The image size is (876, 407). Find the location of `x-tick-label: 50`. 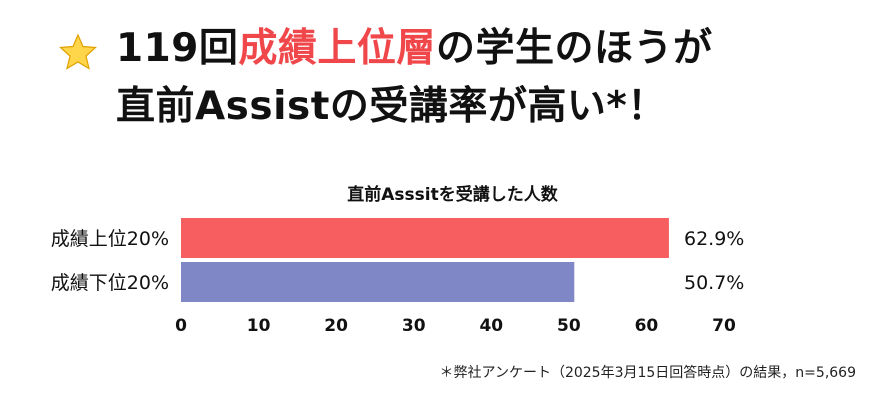

x-tick-label: 50 is located at coordinates (569, 326).